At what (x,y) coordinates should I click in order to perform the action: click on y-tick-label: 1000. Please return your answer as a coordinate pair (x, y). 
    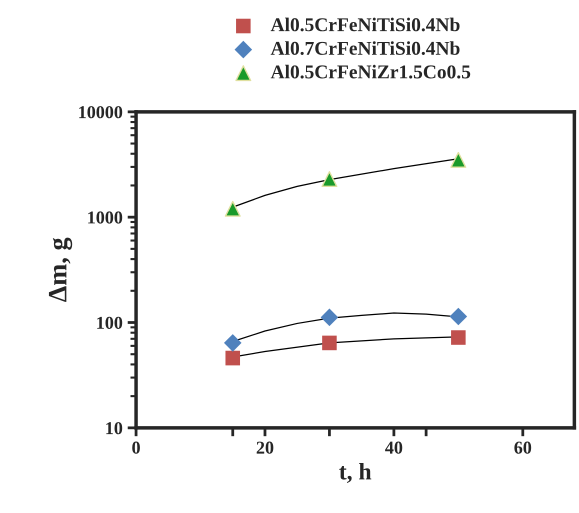
    Looking at the image, I should click on (105, 217).